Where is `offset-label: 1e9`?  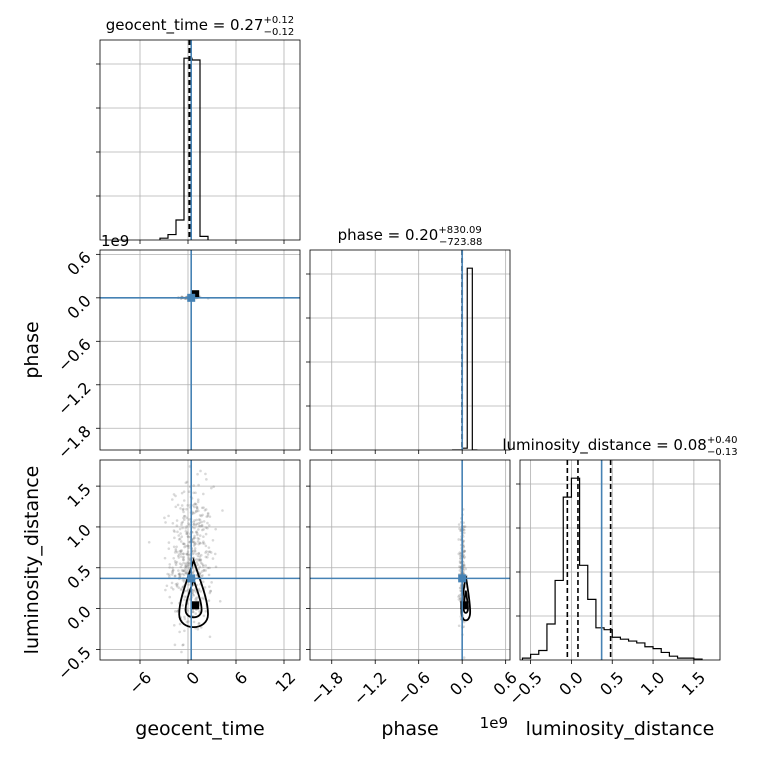
offset-label: 1e9 is located at coordinates (494, 723).